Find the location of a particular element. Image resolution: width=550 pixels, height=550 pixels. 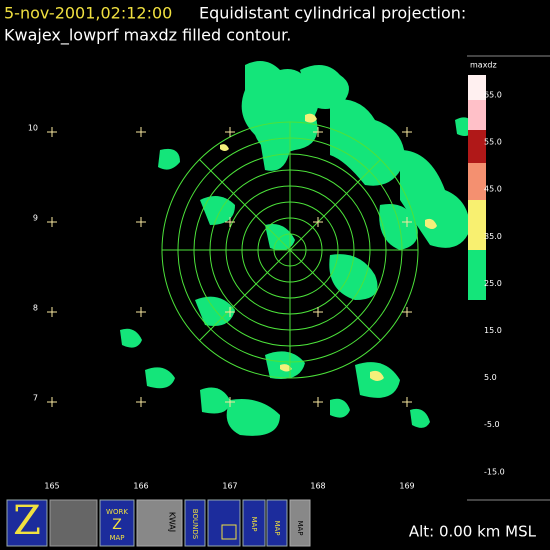

colorbar-tick: 45.0 is located at coordinates (493, 189).